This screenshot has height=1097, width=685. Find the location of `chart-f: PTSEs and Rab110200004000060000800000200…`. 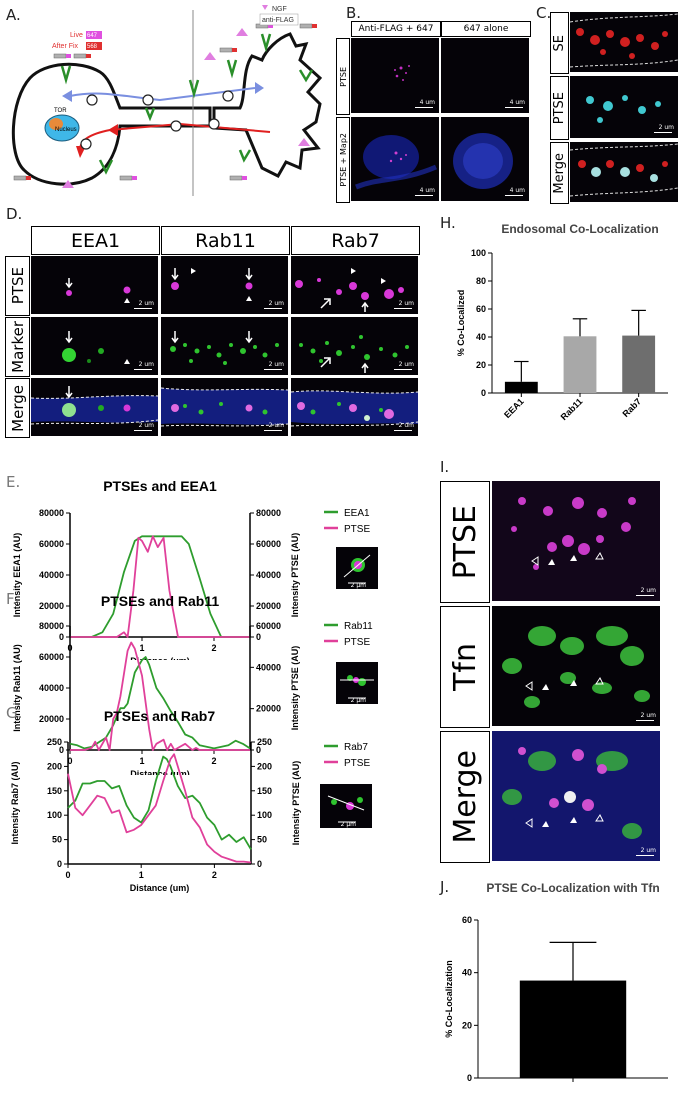

chart-f: PTSEs and Rab110200004000060000800000200… is located at coordinates (192, 684).